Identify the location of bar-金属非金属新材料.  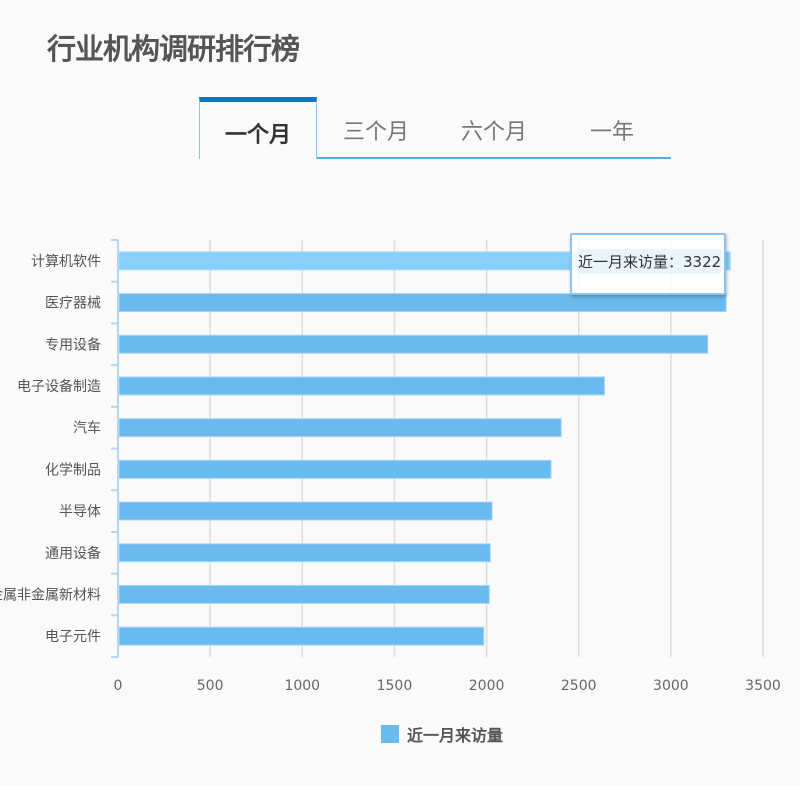
(304, 594).